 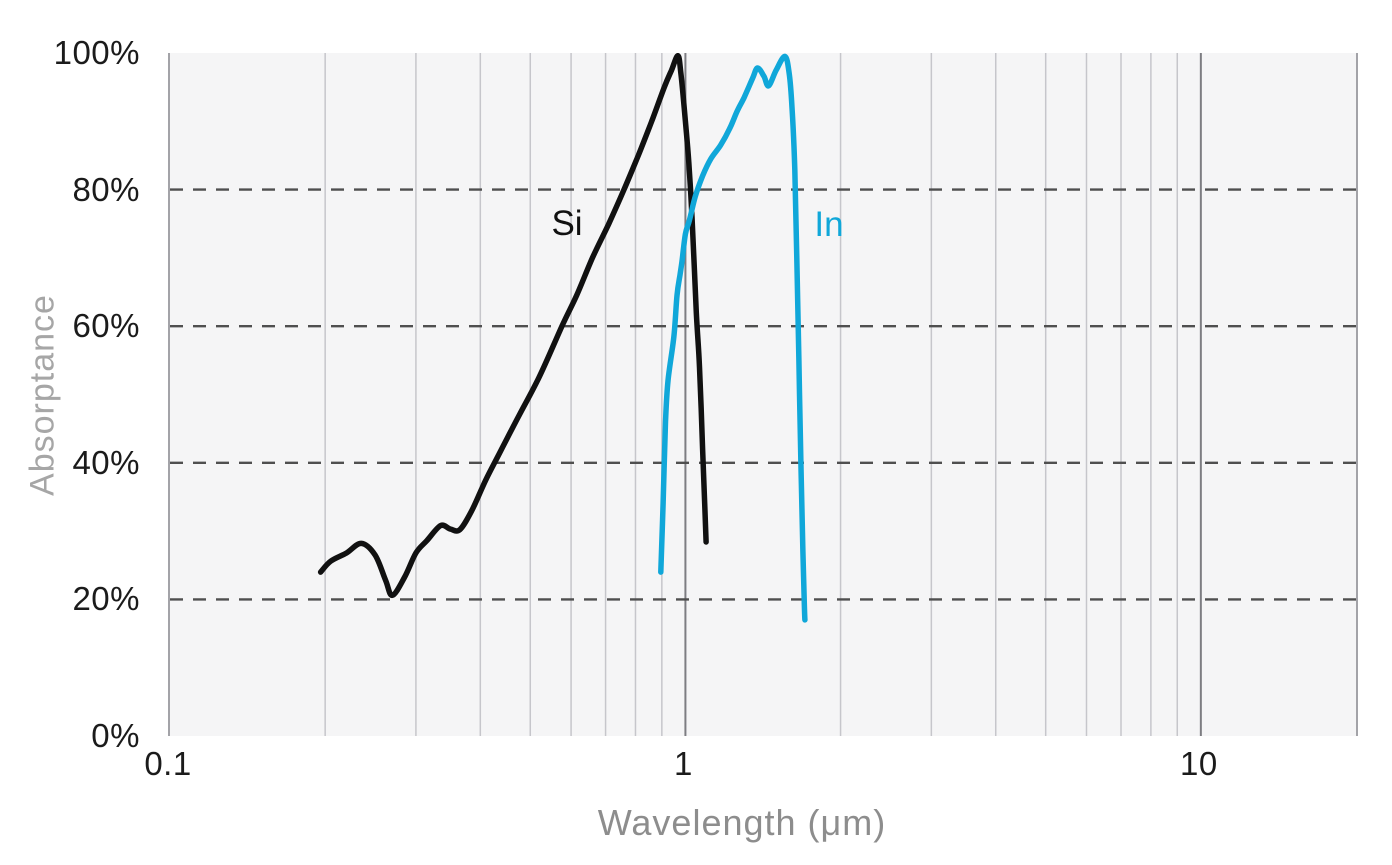 What do you see at coordinates (742, 822) in the screenshot?
I see `x-axis-title: Wavelength (μm)` at bounding box center [742, 822].